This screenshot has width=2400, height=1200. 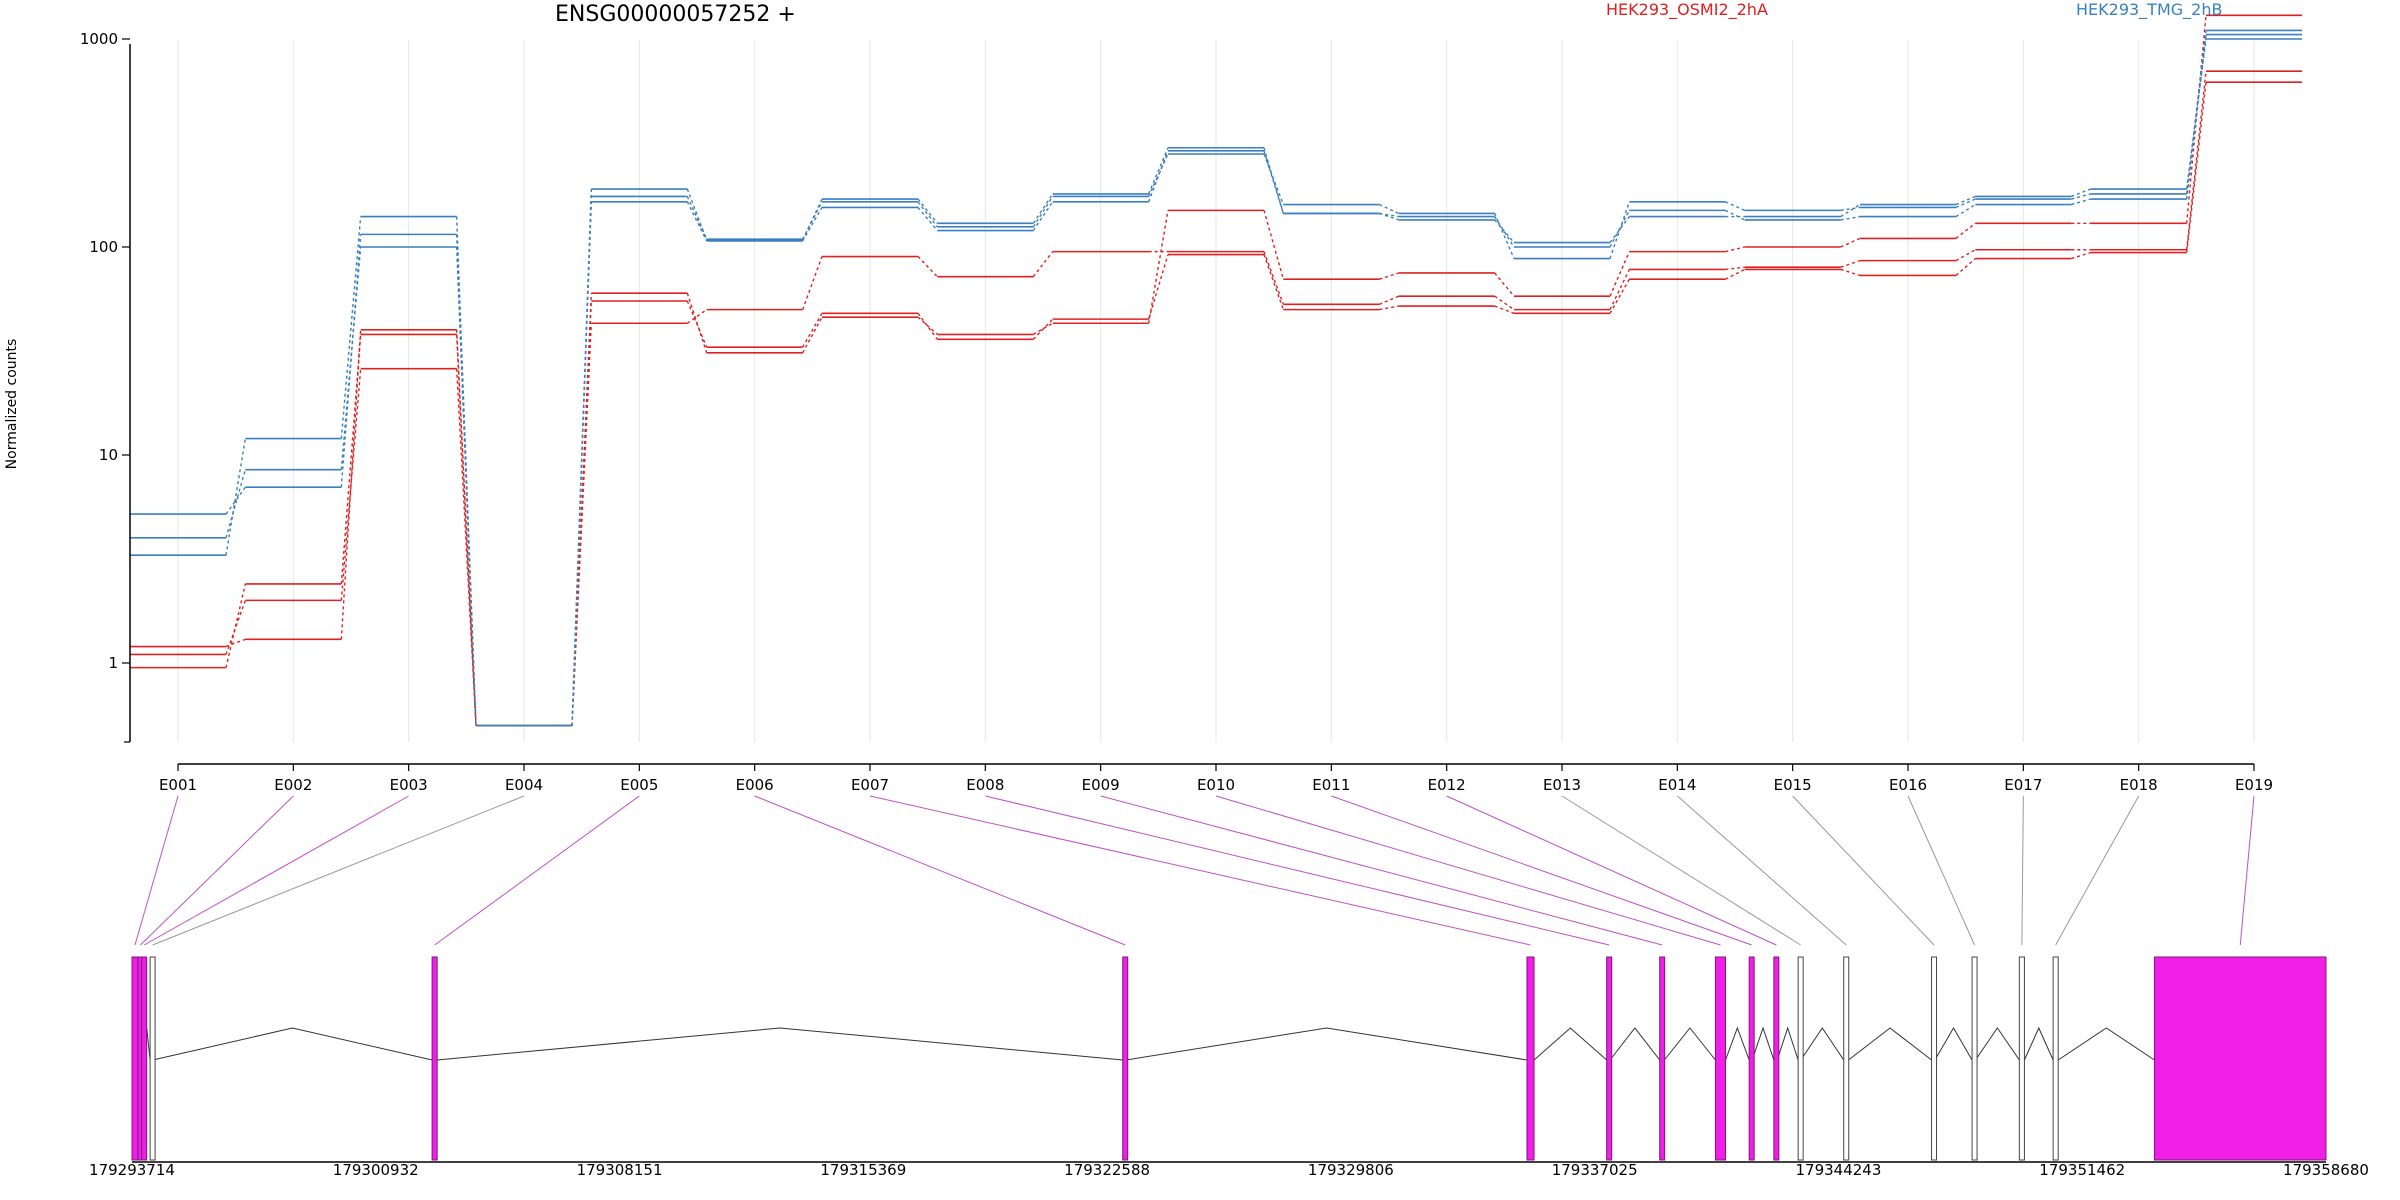 What do you see at coordinates (1941, 870) in the screenshot?
I see `connector-E016` at bounding box center [1941, 870].